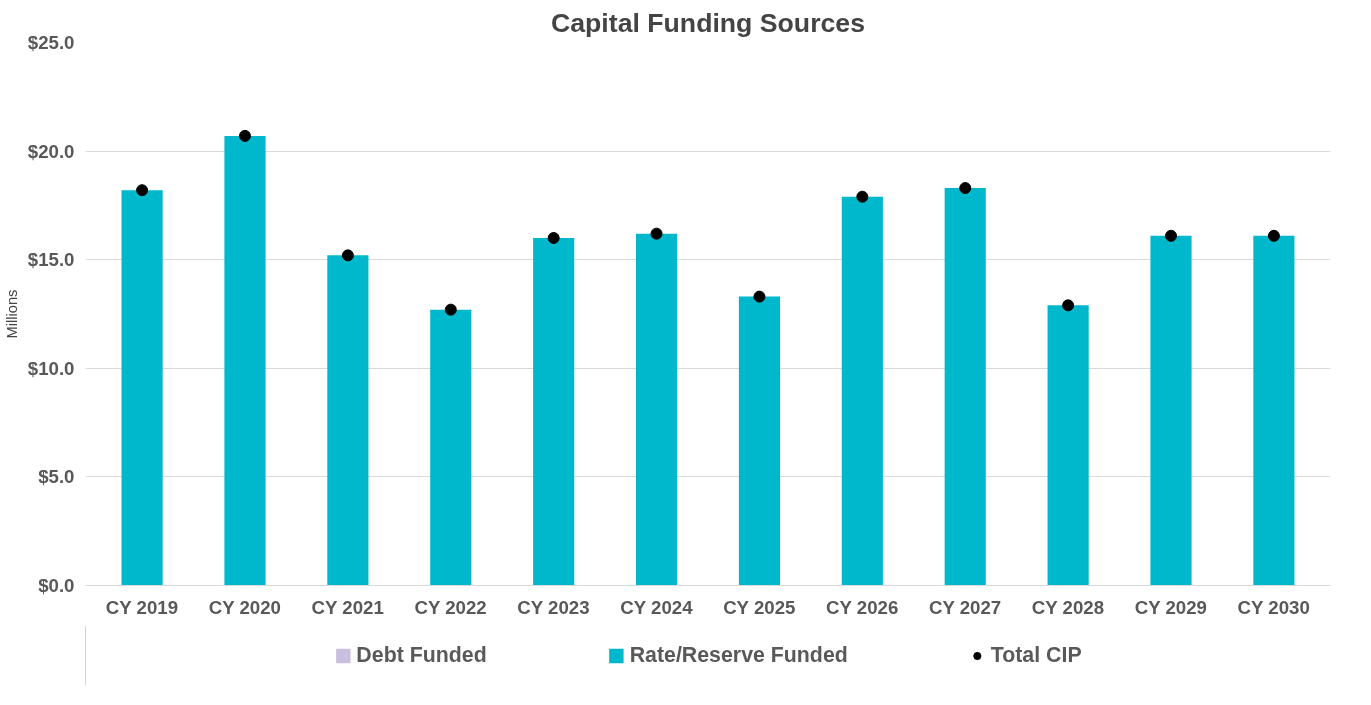 The image size is (1371, 705). Describe the element at coordinates (708, 22) in the screenshot. I see `chart-title: Capital Funding Sources` at that location.